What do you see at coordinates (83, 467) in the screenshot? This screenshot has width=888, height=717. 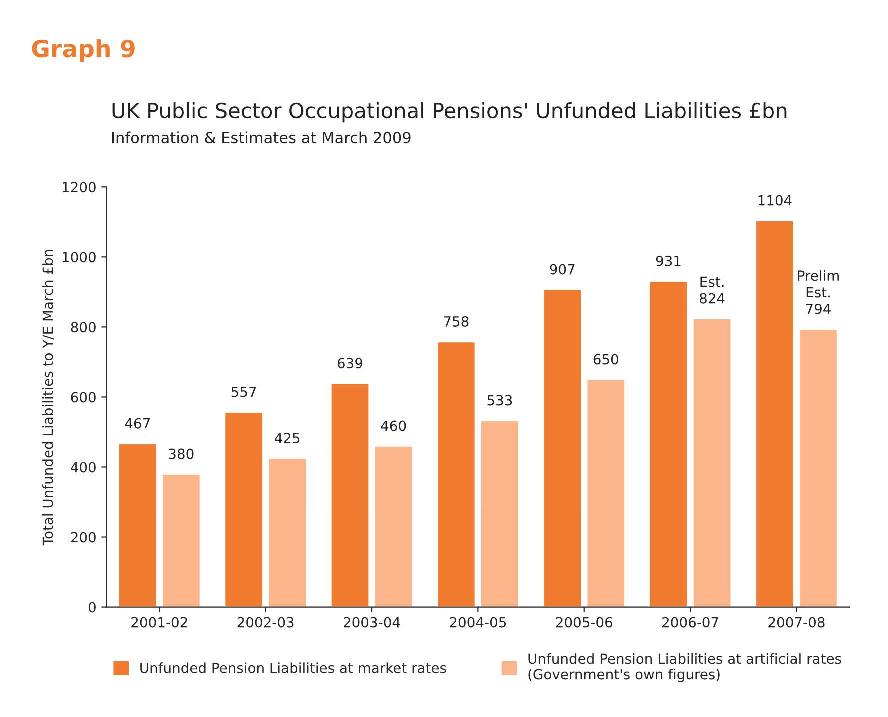 I see `y-tick-label: 400` at bounding box center [83, 467].